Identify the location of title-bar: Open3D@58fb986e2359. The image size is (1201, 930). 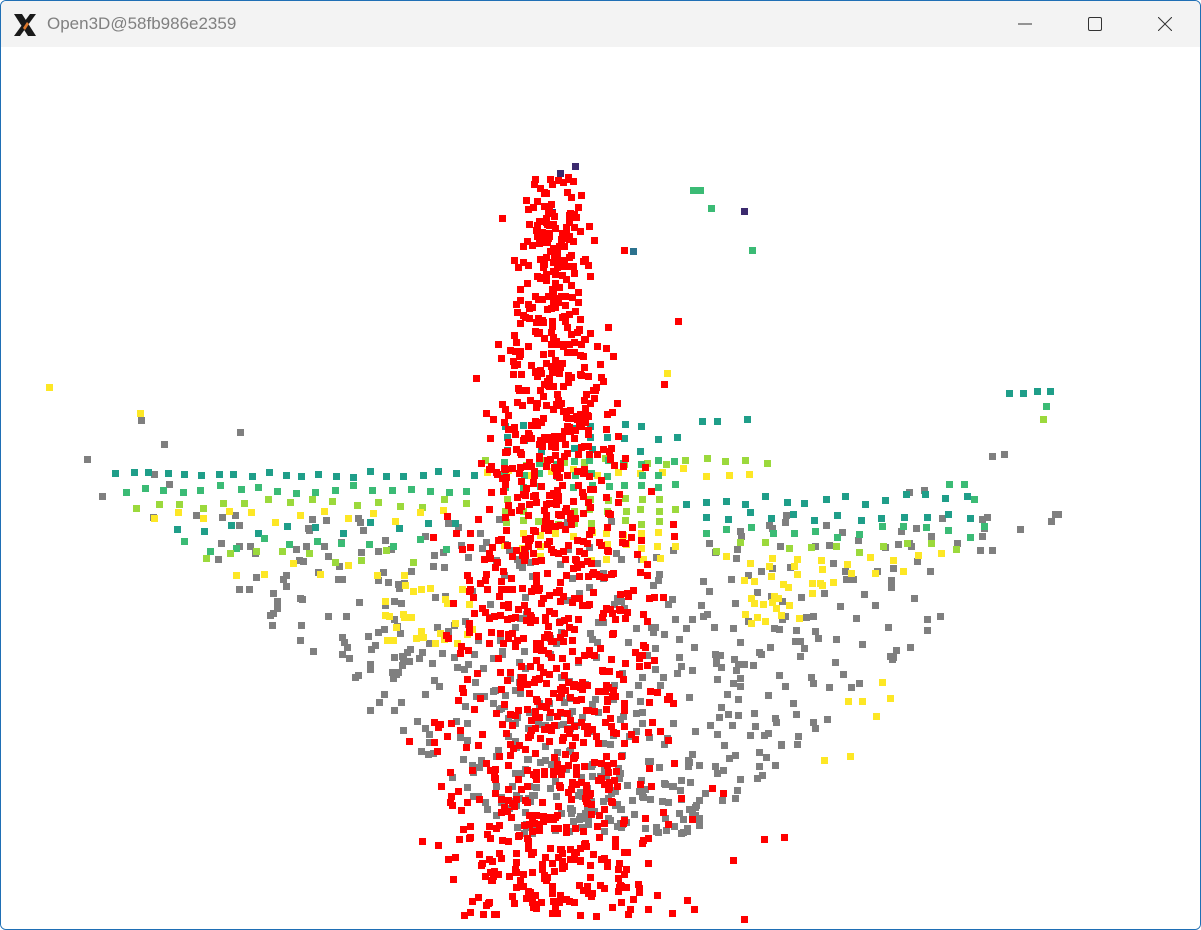
(600, 24).